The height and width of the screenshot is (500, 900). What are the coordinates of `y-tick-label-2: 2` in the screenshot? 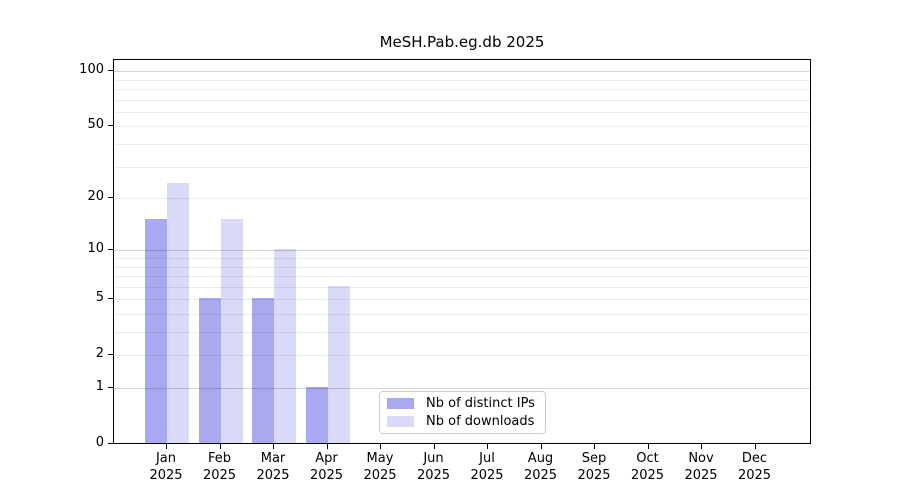 It's located at (99, 354).